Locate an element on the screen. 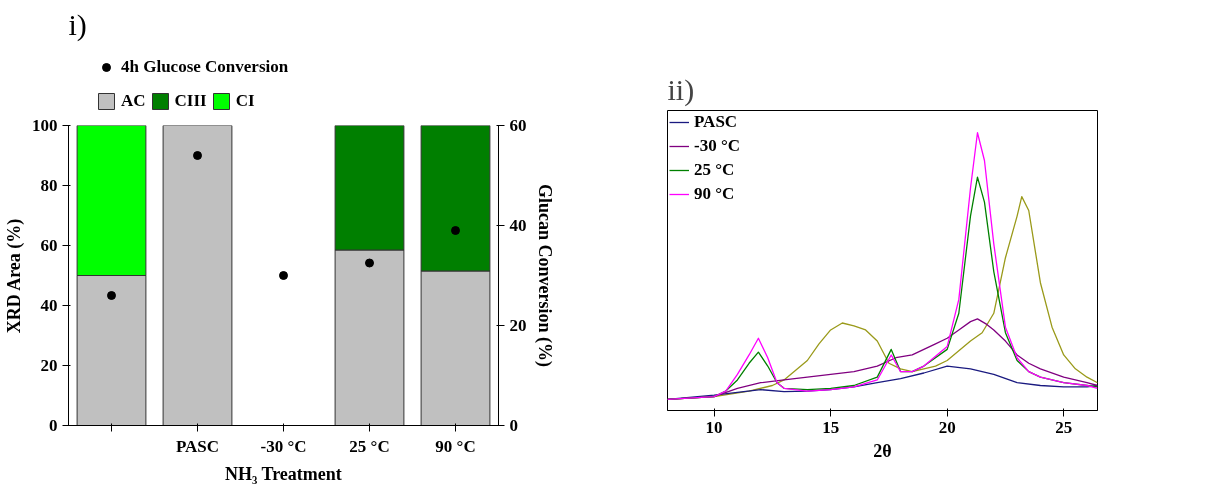 This screenshot has width=1207, height=487. y-tick-label: 60 is located at coordinates (49, 245).